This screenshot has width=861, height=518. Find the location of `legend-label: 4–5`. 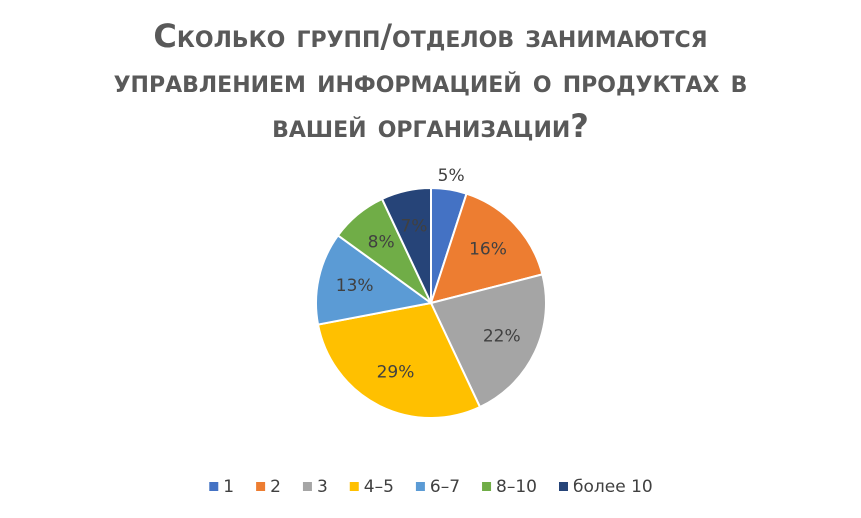

legend-label: 4–5 is located at coordinates (379, 487).